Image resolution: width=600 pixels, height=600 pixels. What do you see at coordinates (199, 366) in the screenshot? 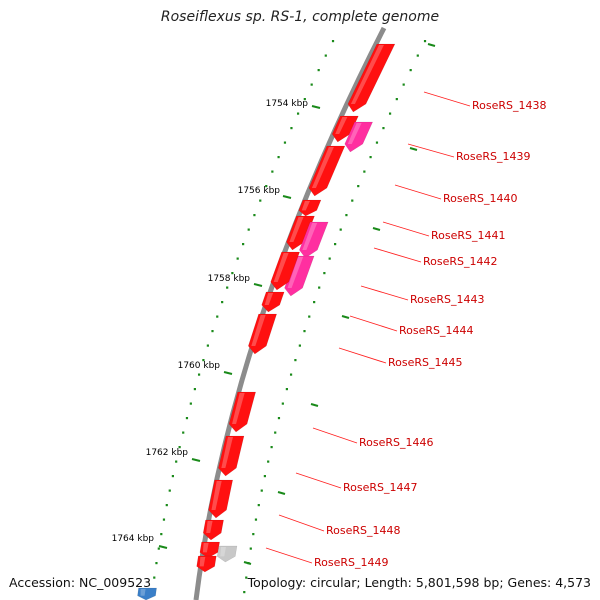
I see `scale-label: 1760 kbp` at bounding box center [199, 366].